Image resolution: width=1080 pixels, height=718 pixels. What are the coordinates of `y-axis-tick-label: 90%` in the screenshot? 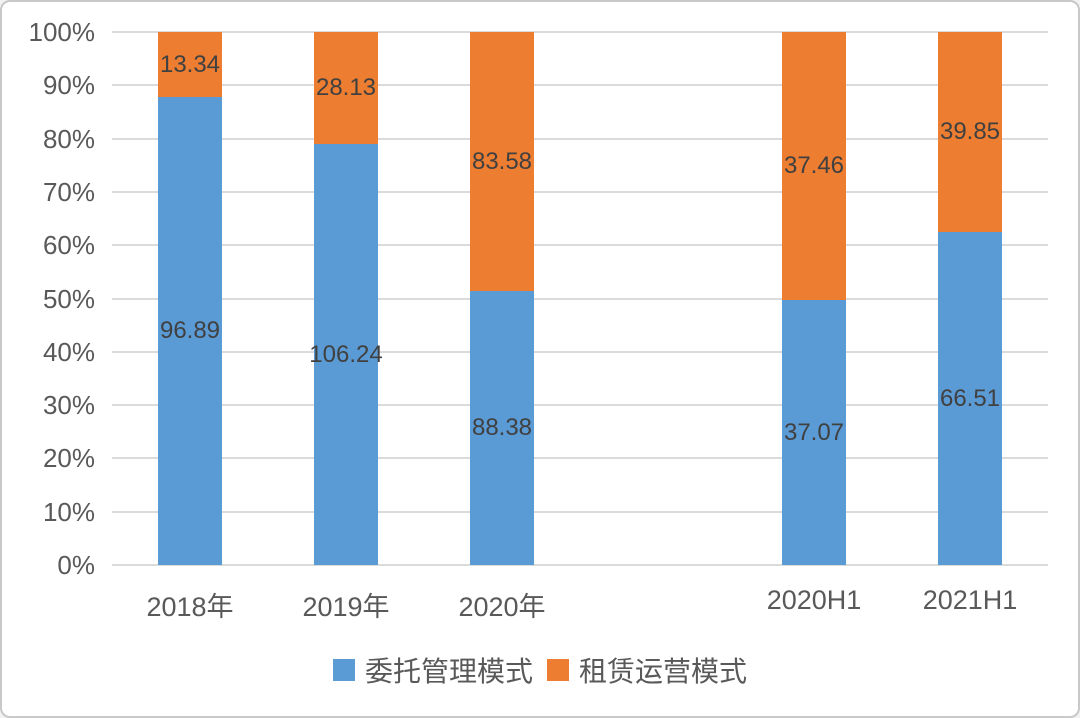 It's located at (68, 85).